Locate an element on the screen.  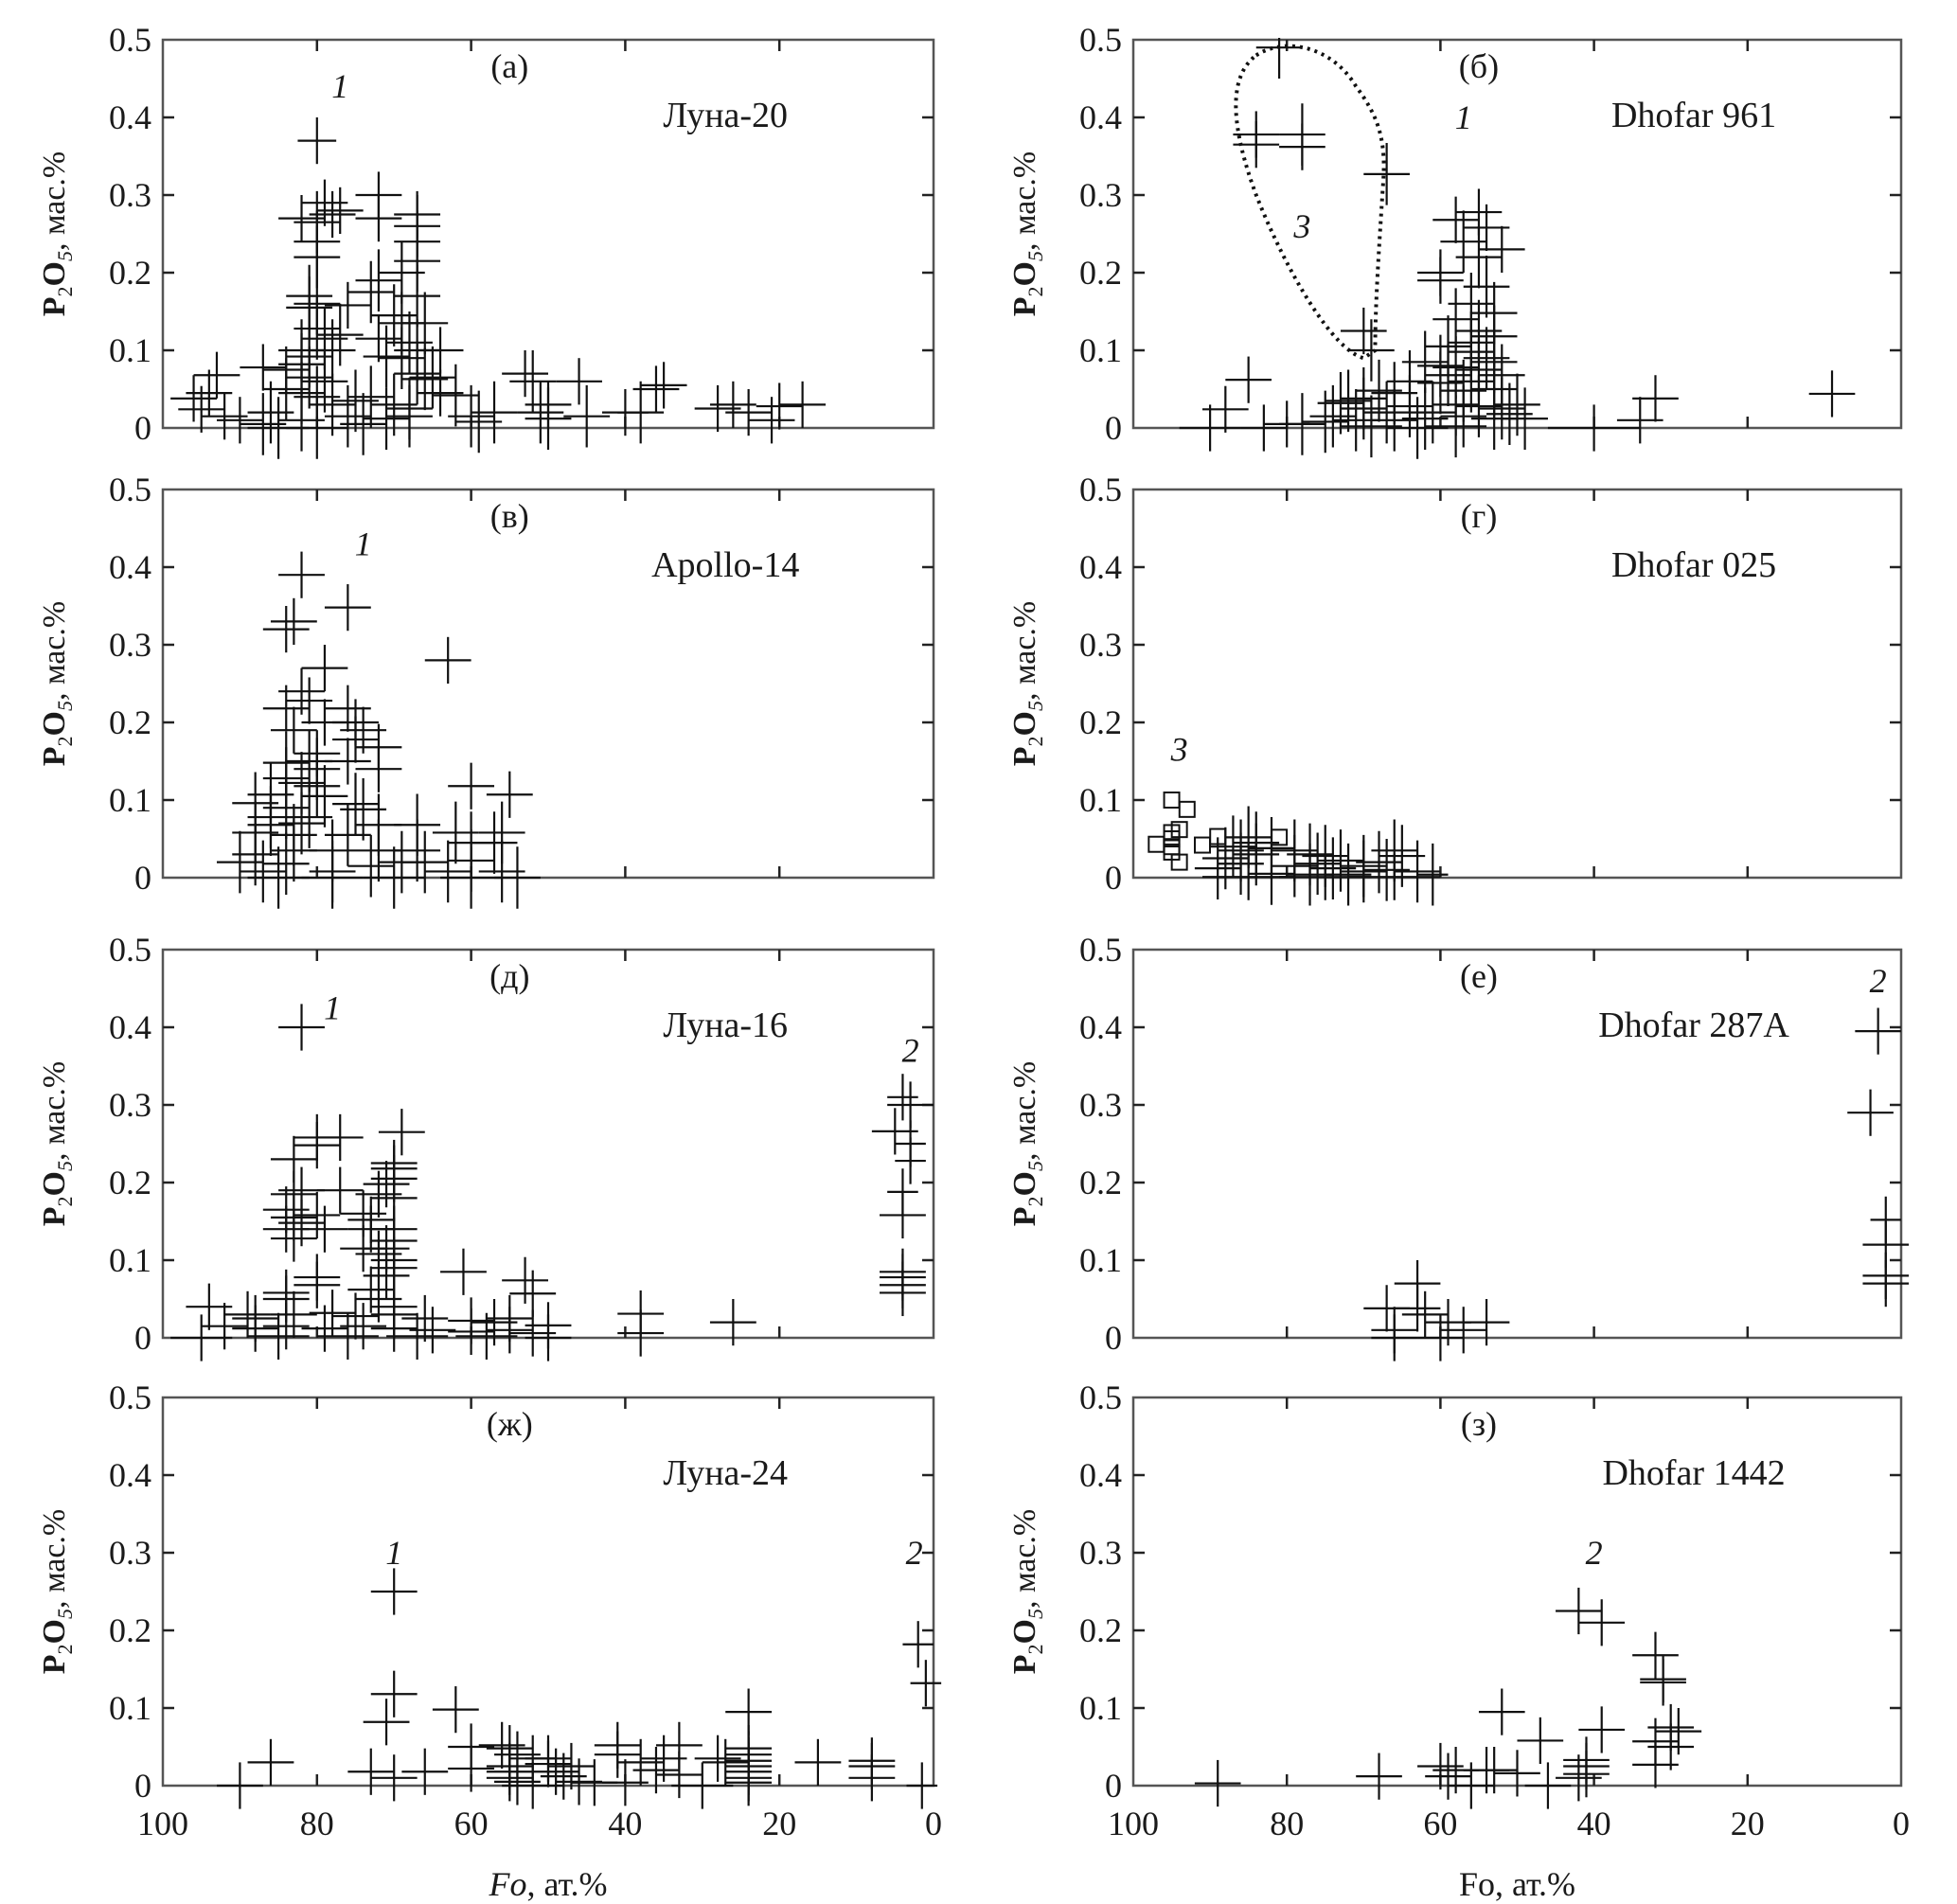
x-axis-label-rest: Fo, ат.% is located at coordinates (1517, 1884).